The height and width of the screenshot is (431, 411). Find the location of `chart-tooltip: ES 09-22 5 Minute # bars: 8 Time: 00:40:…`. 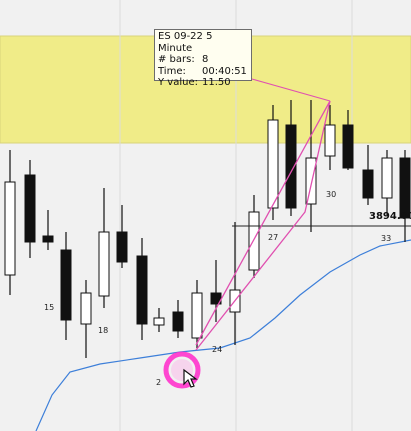

chart-tooltip: ES 09-22 5 Minute # bars: 8 Time: 00:40:… is located at coordinates (203, 58).